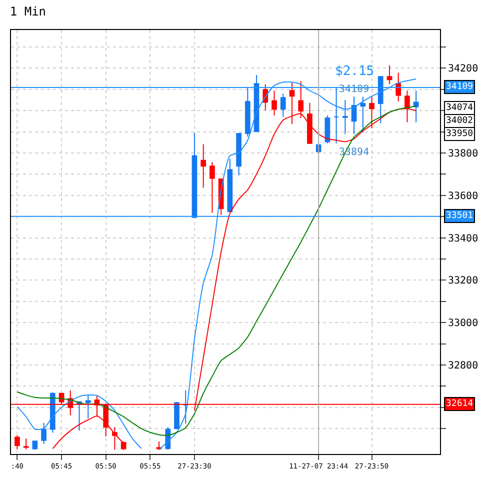 The height and width of the screenshot is (480, 496). I want to click on ref-line-label: 34109, so click(460, 87).